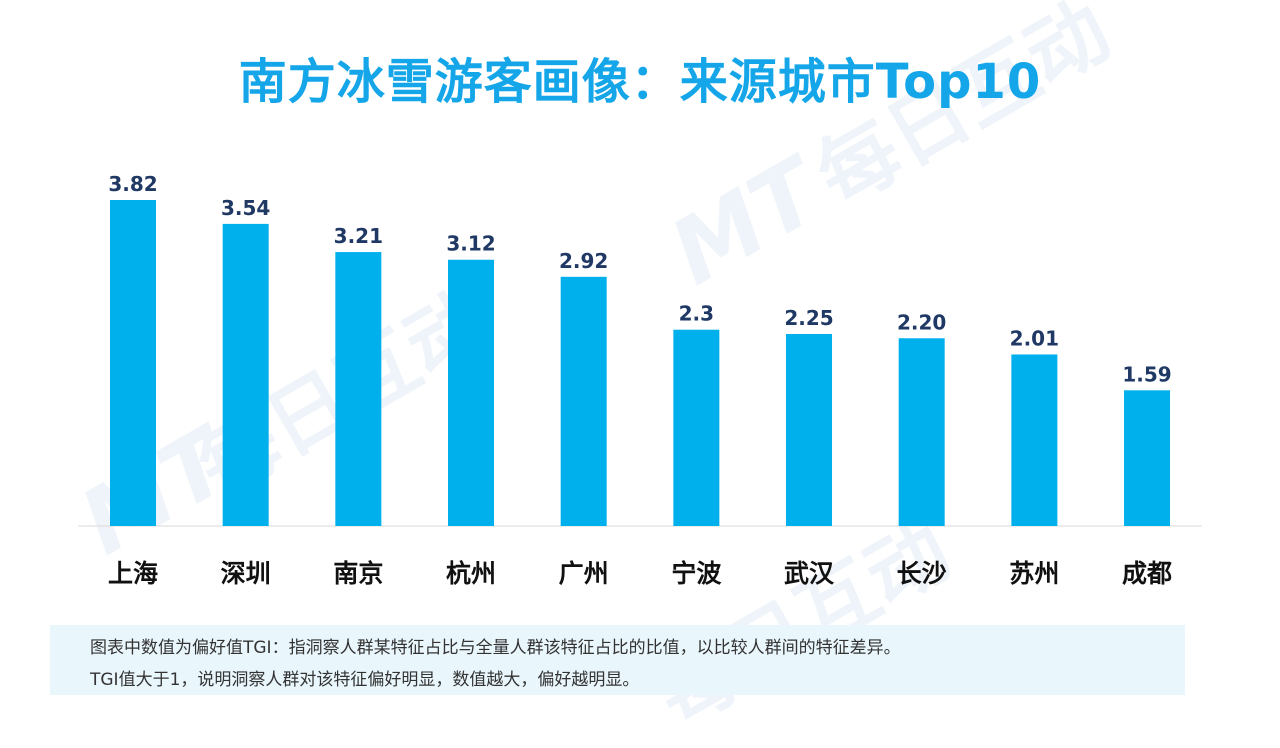  I want to click on data-label: 3.12, so click(470, 244).